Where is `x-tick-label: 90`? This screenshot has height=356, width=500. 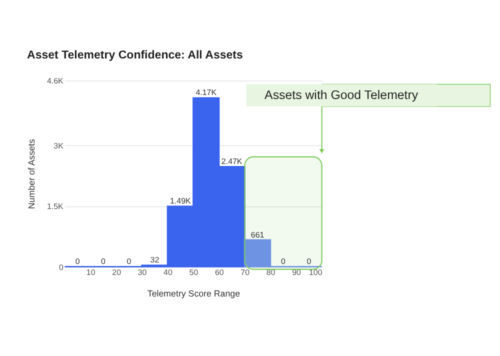
x-tick-label: 90 is located at coordinates (297, 273).